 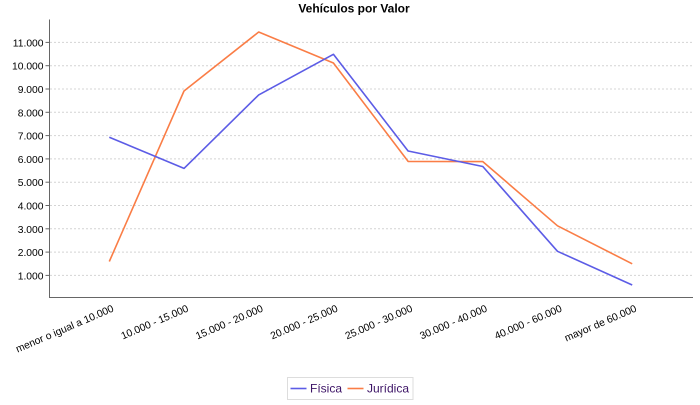 I want to click on svg-text: Vehículos por Valor, so click(x=354, y=9).